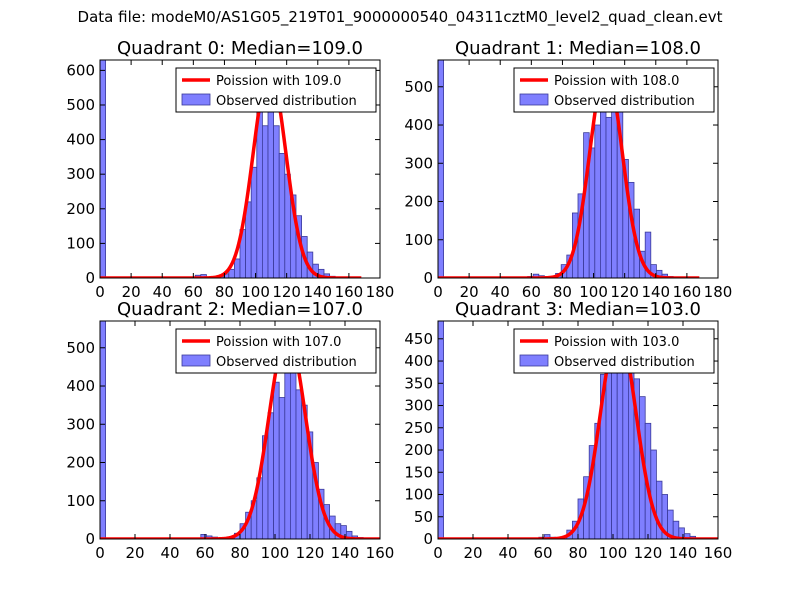 The image size is (800, 600). What do you see at coordinates (278, 81) in the screenshot?
I see `legend-line-label: Poission with 109.0` at bounding box center [278, 81].